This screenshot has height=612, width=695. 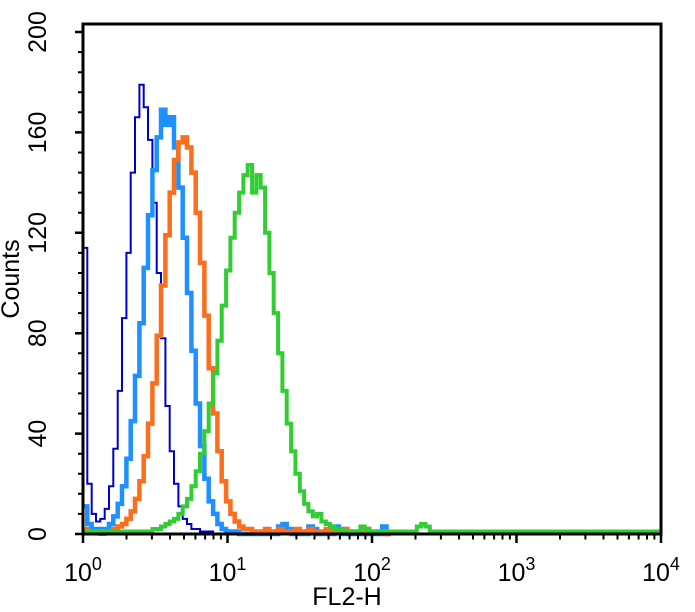 What do you see at coordinates (38, 133) in the screenshot?
I see `y-tick-label-160: 160` at bounding box center [38, 133].